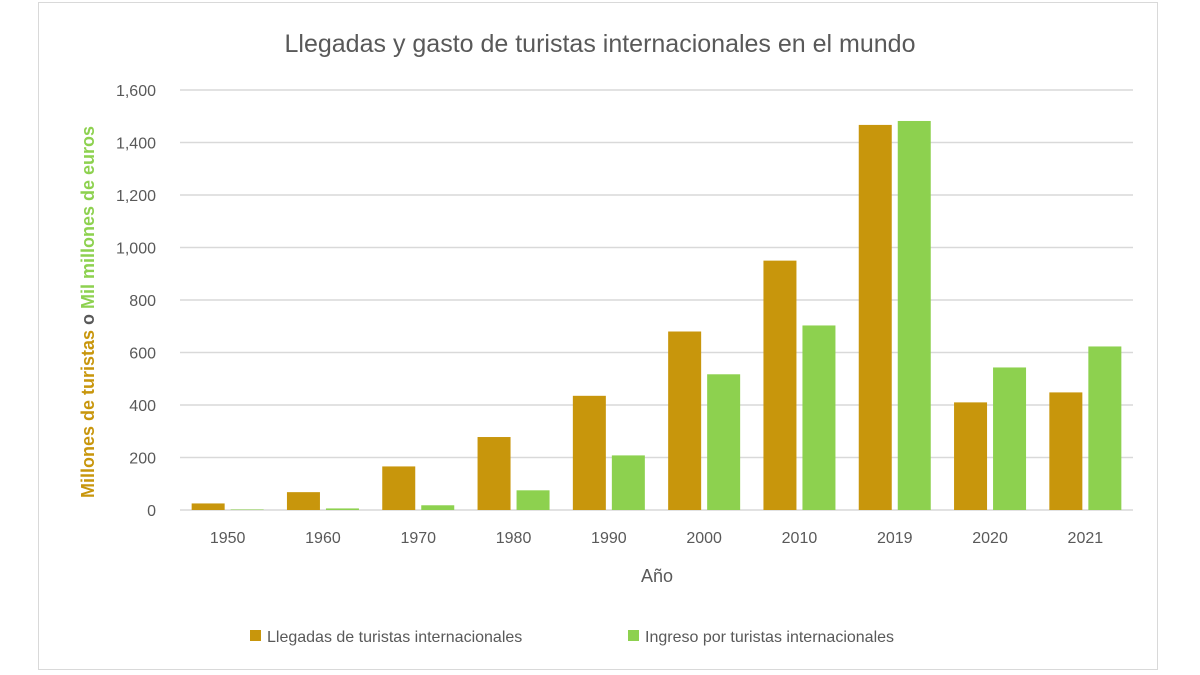 The image size is (1200, 675). I want to click on x-tick-label: 2000, so click(704, 538).